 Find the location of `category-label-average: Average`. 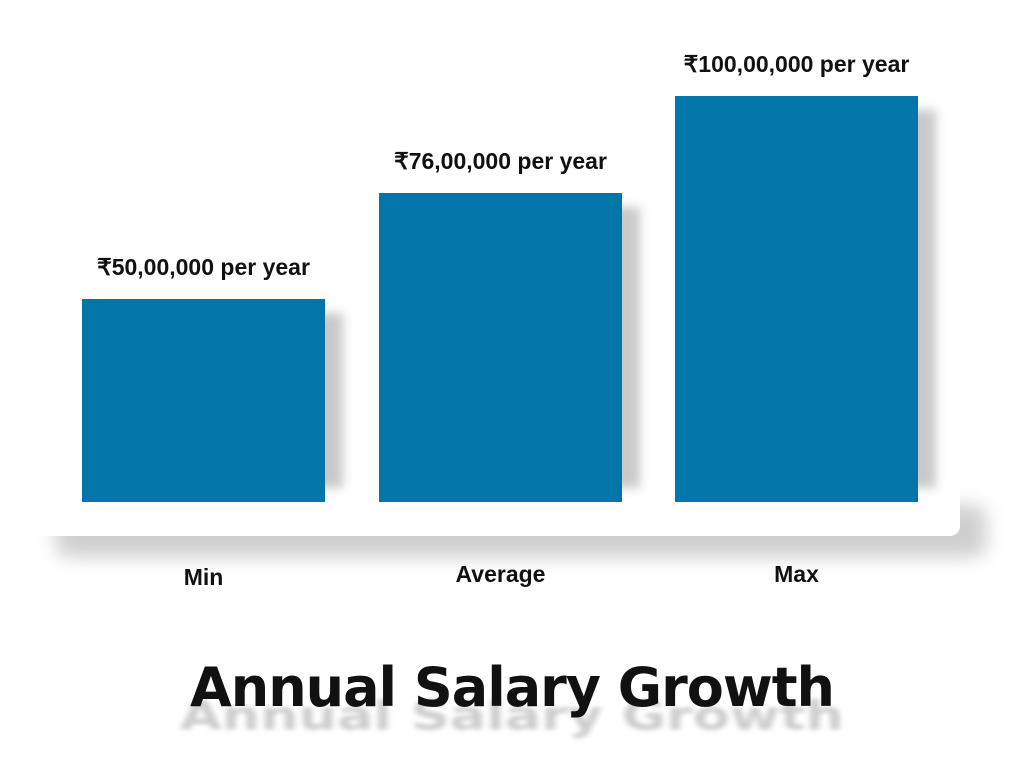

category-label-average: Average is located at coordinates (500, 574).